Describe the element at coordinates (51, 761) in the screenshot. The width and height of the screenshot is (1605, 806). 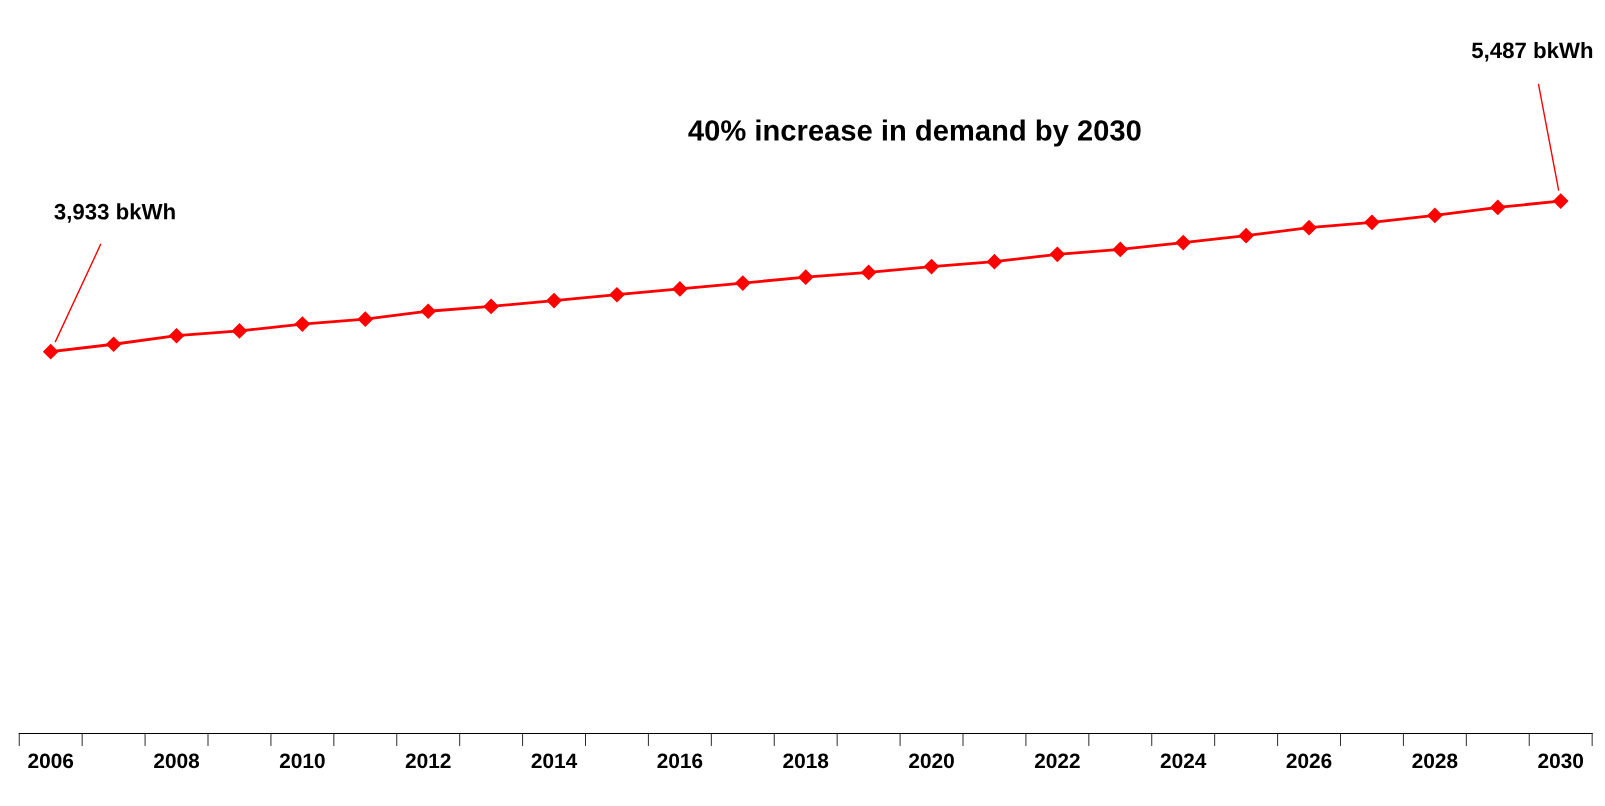
I see `x-tick-label: 2006` at that location.